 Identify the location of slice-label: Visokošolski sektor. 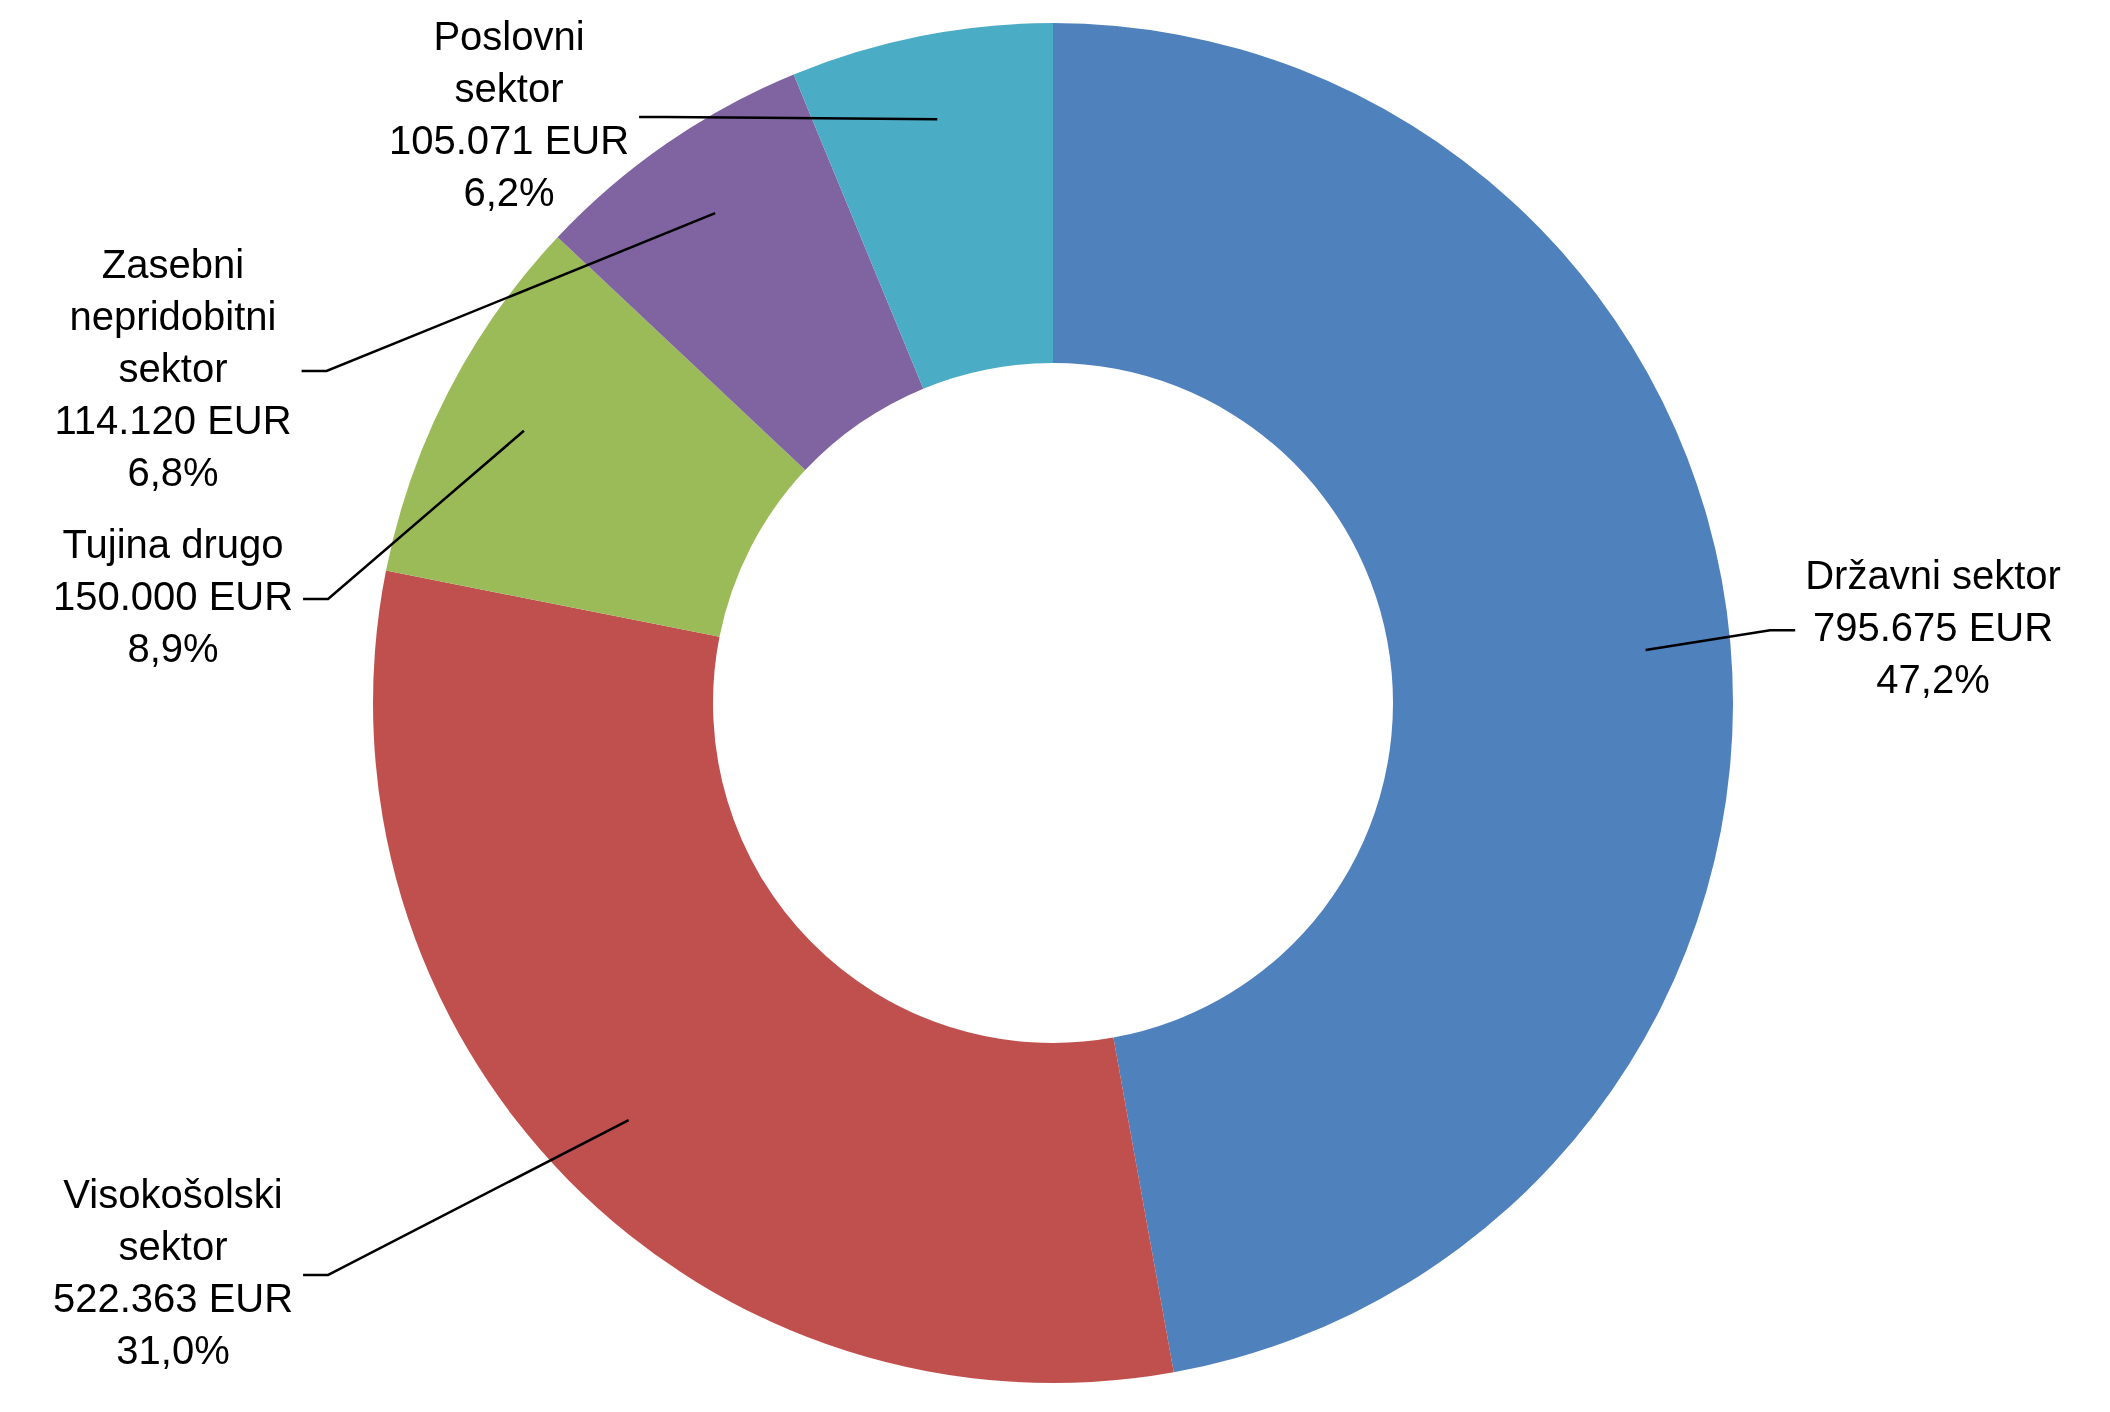
(173, 1219).